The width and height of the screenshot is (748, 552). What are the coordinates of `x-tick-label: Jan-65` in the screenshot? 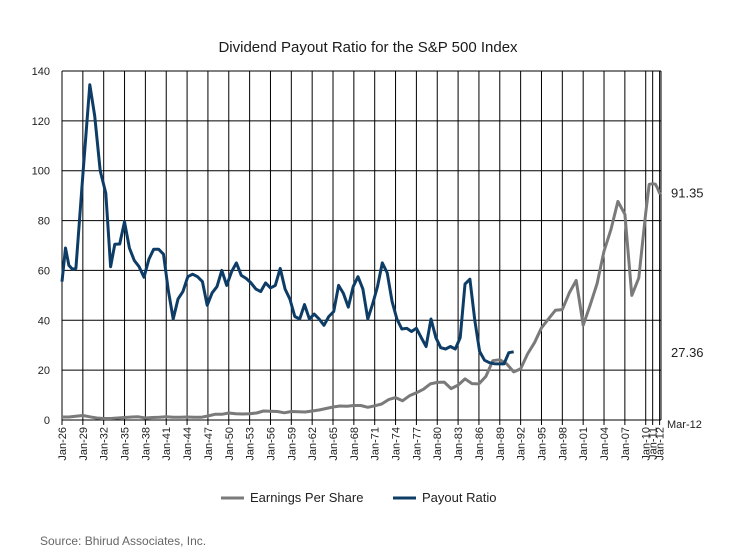 It's located at (334, 444).